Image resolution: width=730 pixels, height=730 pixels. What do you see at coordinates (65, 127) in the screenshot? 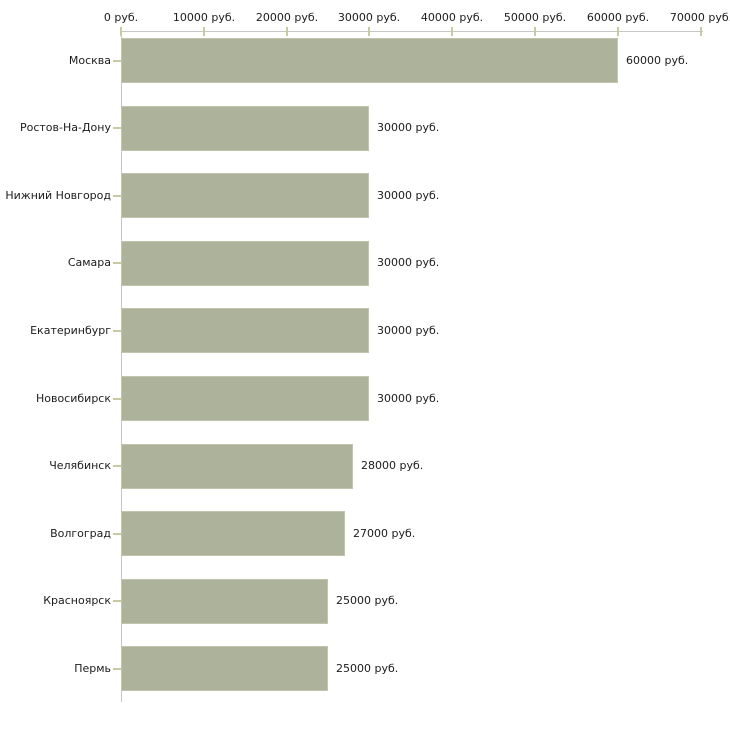
I see `category-label: Ростов-На-Дону` at bounding box center [65, 127].